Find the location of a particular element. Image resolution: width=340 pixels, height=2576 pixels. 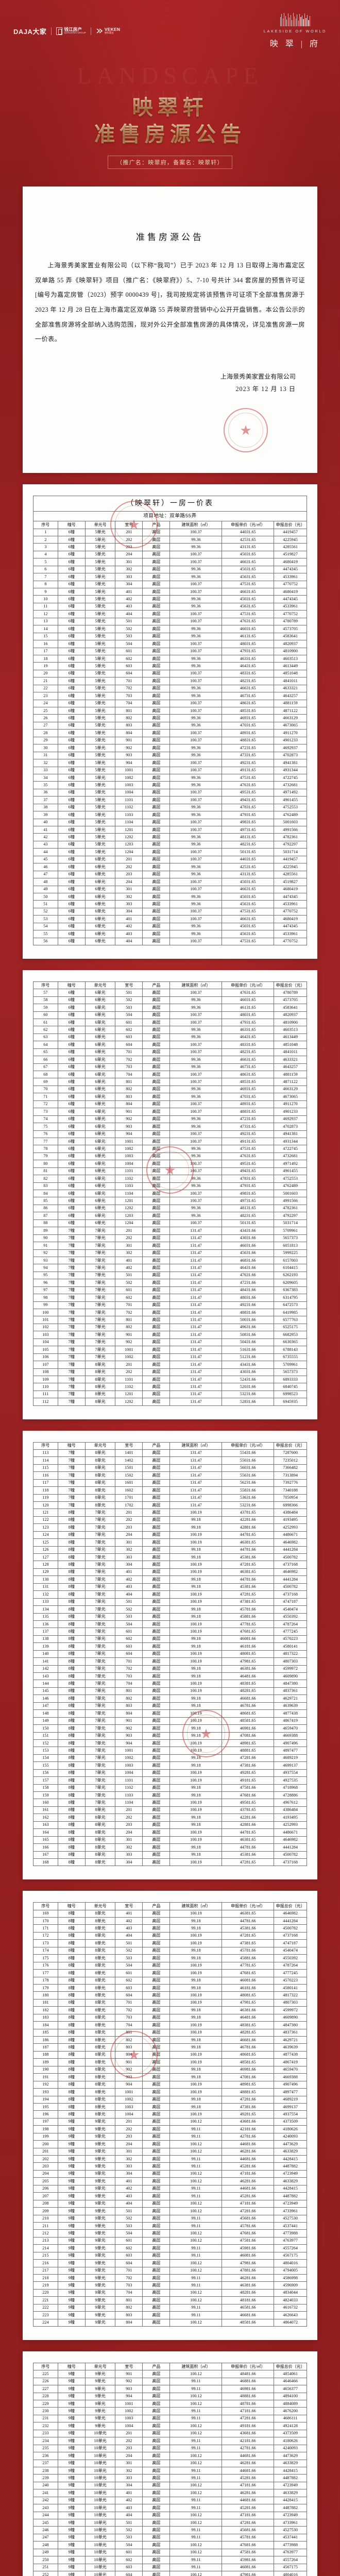

price-cell: 61 is located at coordinates (45, 1022).